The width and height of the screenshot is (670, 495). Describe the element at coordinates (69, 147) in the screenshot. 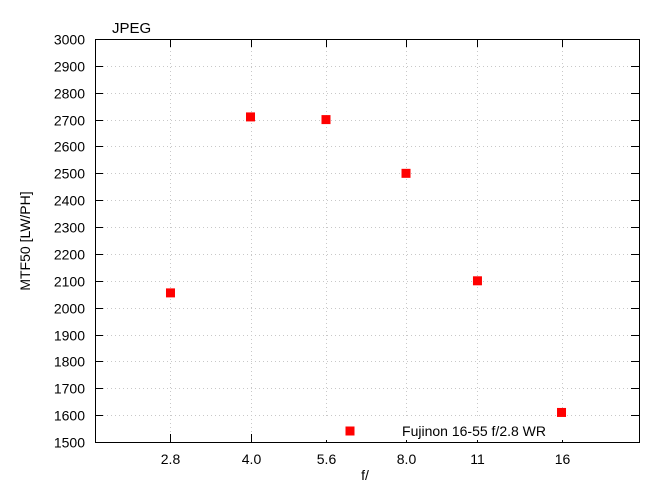

I see `y-tick-label: 2600` at that location.